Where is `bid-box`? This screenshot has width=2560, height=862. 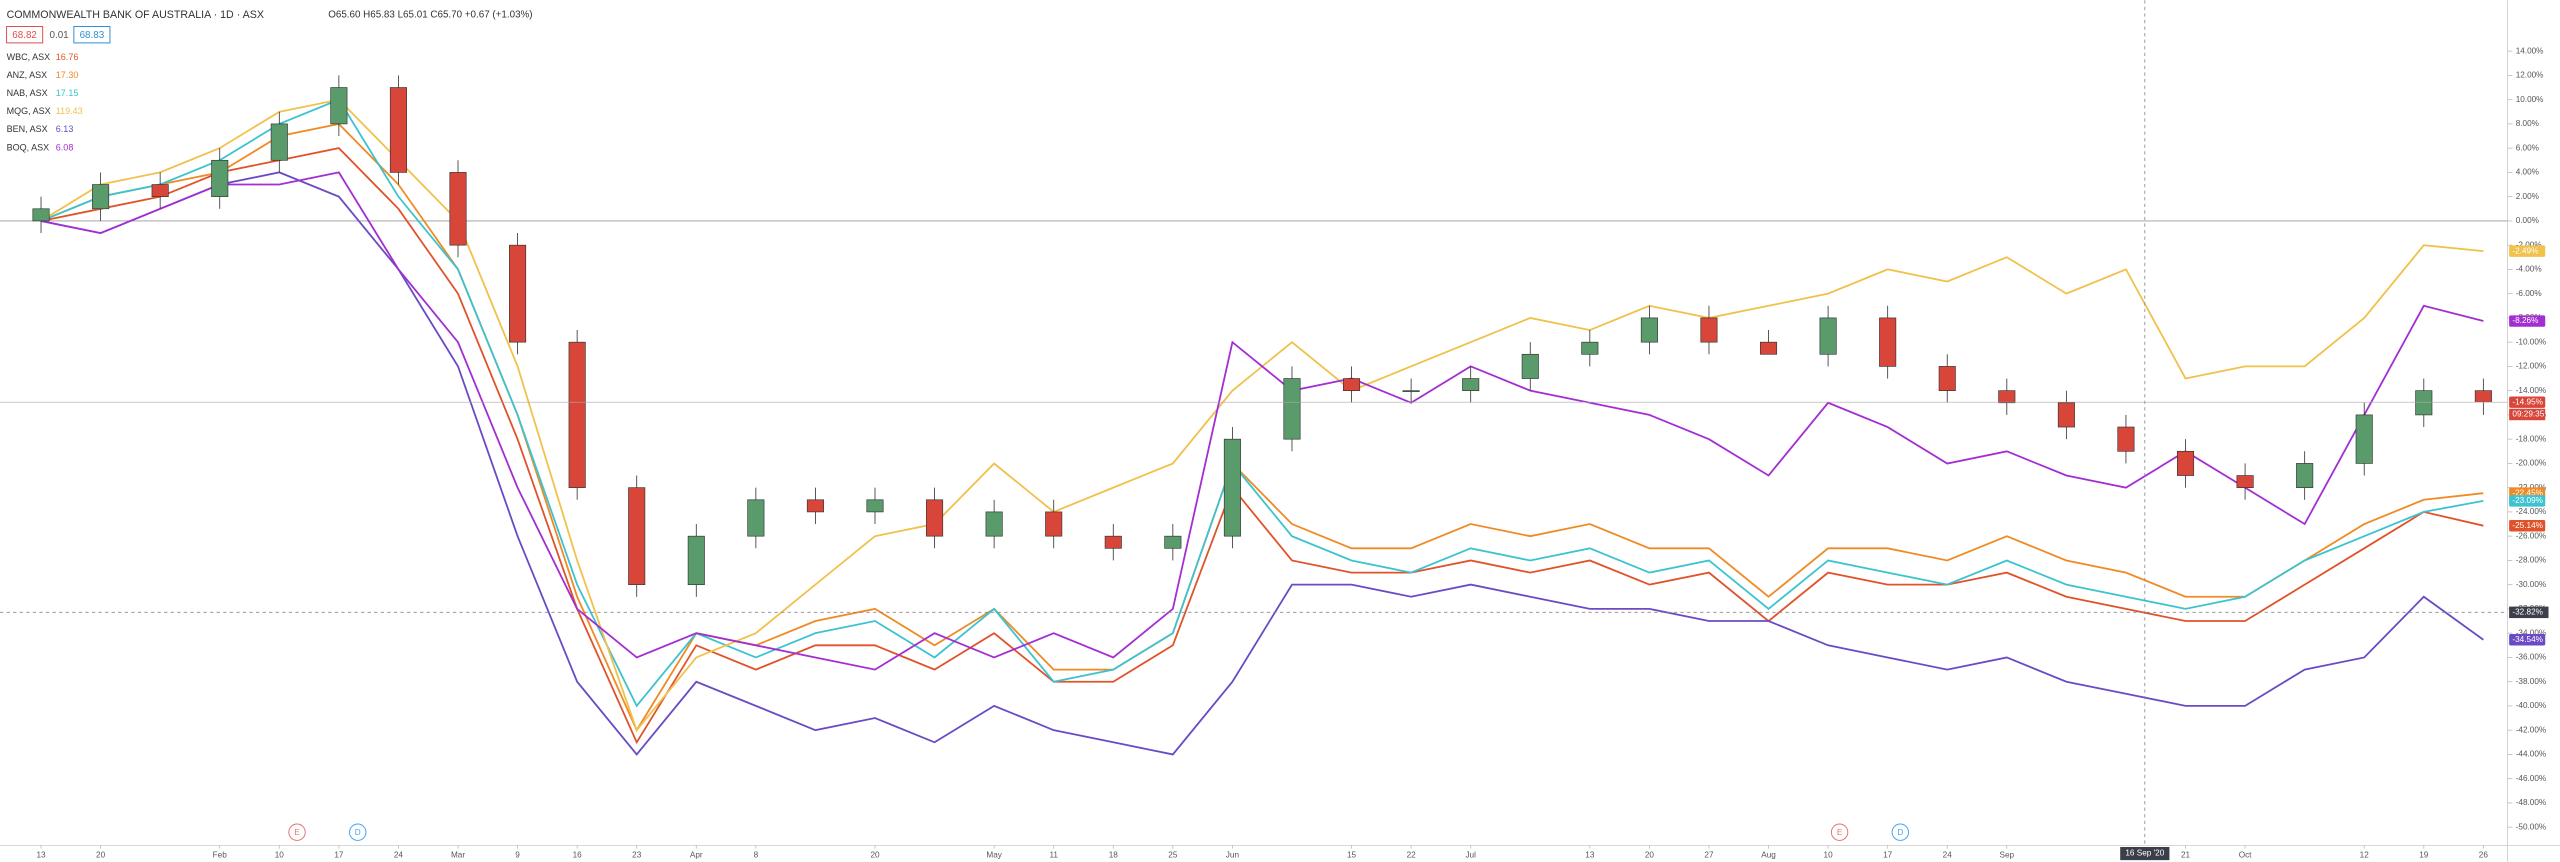
bid-box is located at coordinates (25, 34).